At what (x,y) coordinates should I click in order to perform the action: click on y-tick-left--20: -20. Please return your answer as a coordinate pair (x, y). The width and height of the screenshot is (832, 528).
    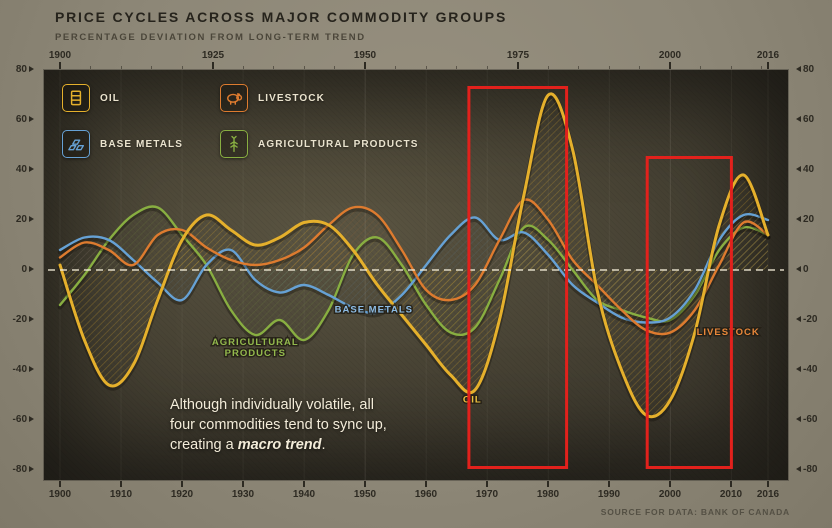
    Looking at the image, I should click on (19, 319).